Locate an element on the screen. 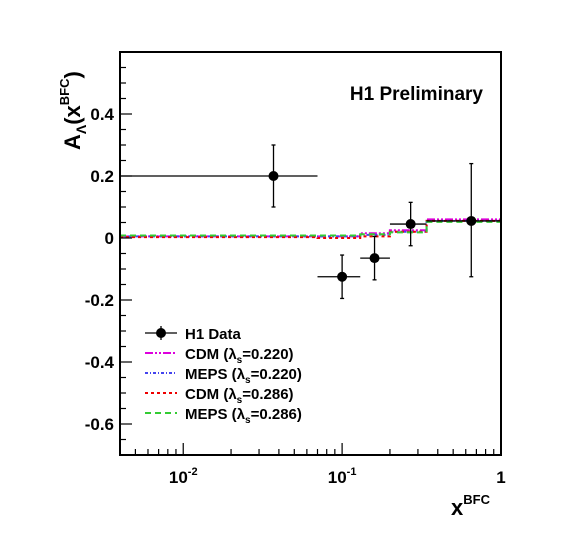 This screenshot has height=547, width=567. model-series-layer is located at coordinates (310, 228).